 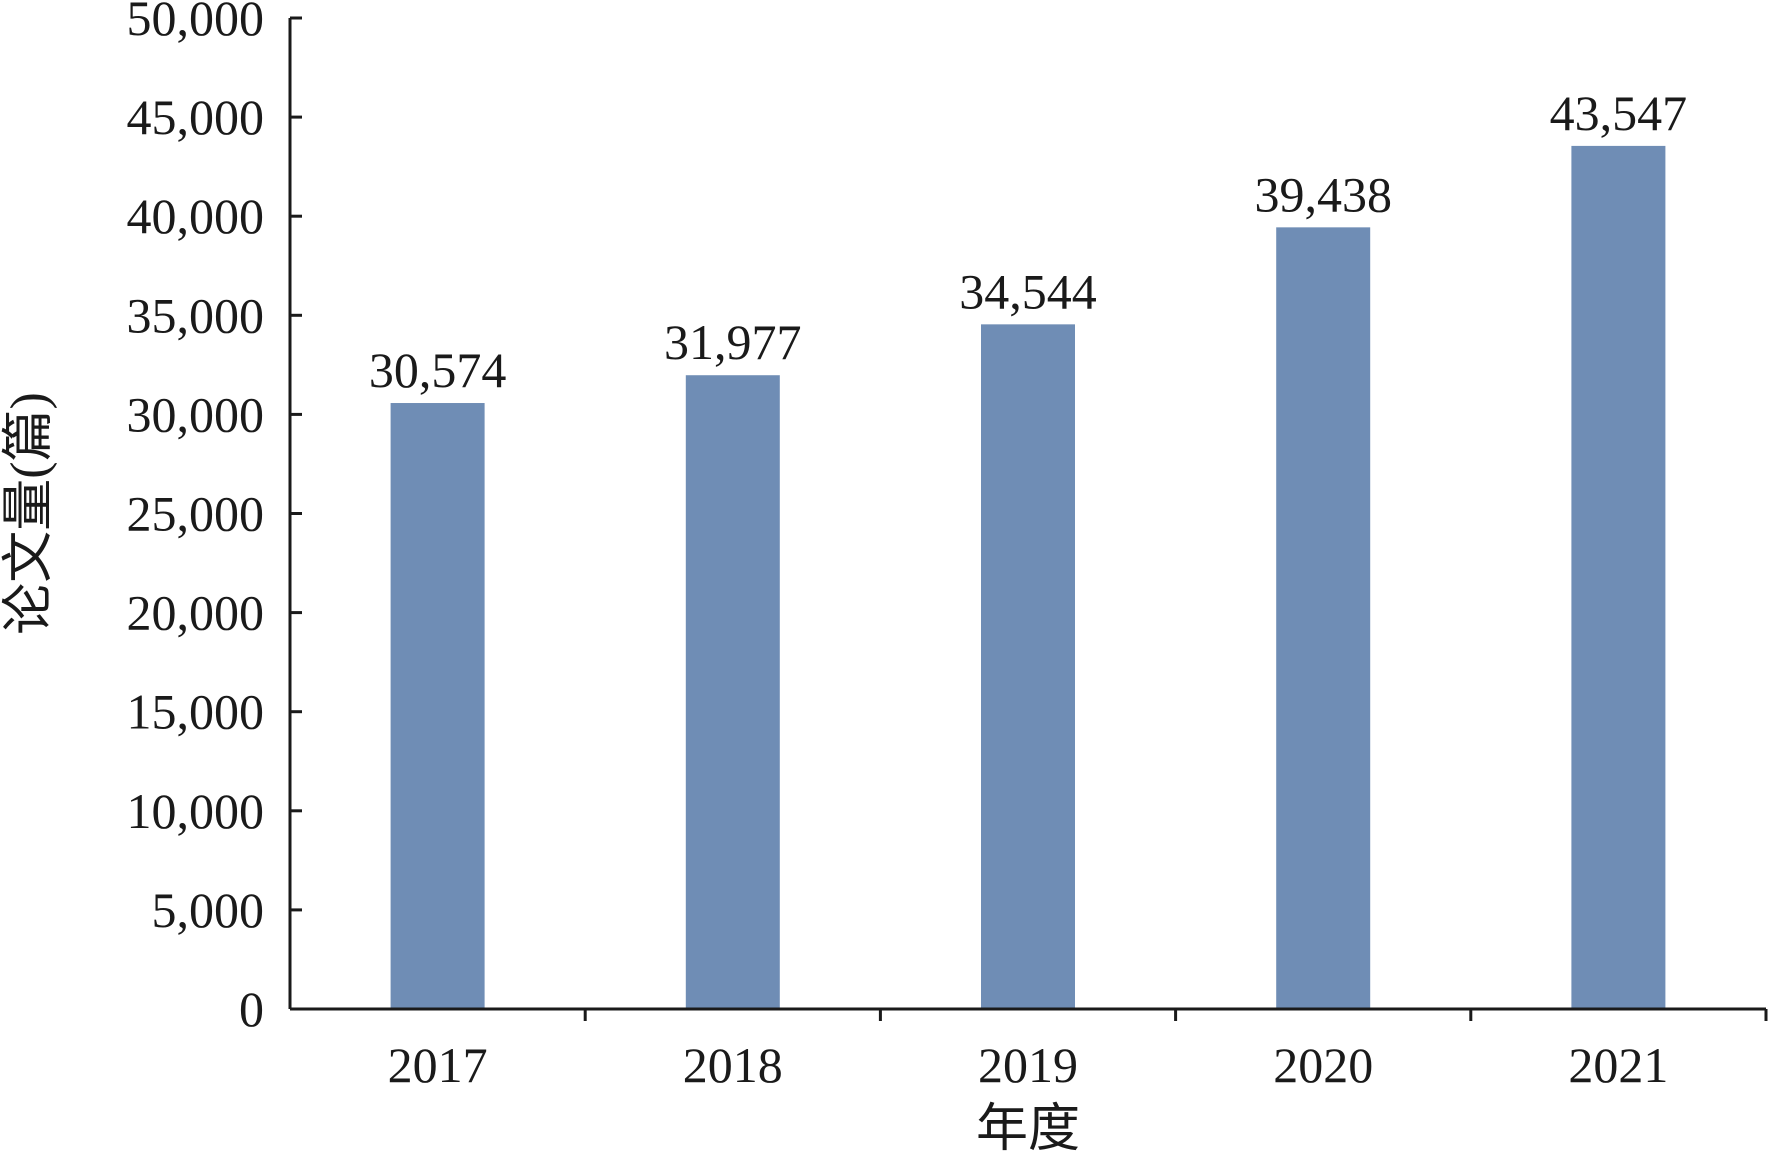 What do you see at coordinates (29, 513) in the screenshot?
I see `y-axis-title: 论文量(篇)` at bounding box center [29, 513].